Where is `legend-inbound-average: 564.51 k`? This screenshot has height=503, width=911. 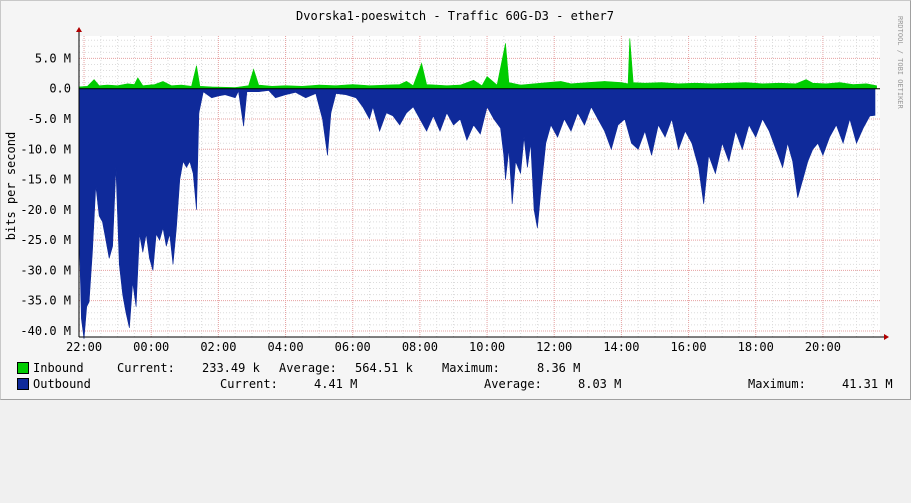
legend-inbound-average: 564.51 k is located at coordinates (384, 368).